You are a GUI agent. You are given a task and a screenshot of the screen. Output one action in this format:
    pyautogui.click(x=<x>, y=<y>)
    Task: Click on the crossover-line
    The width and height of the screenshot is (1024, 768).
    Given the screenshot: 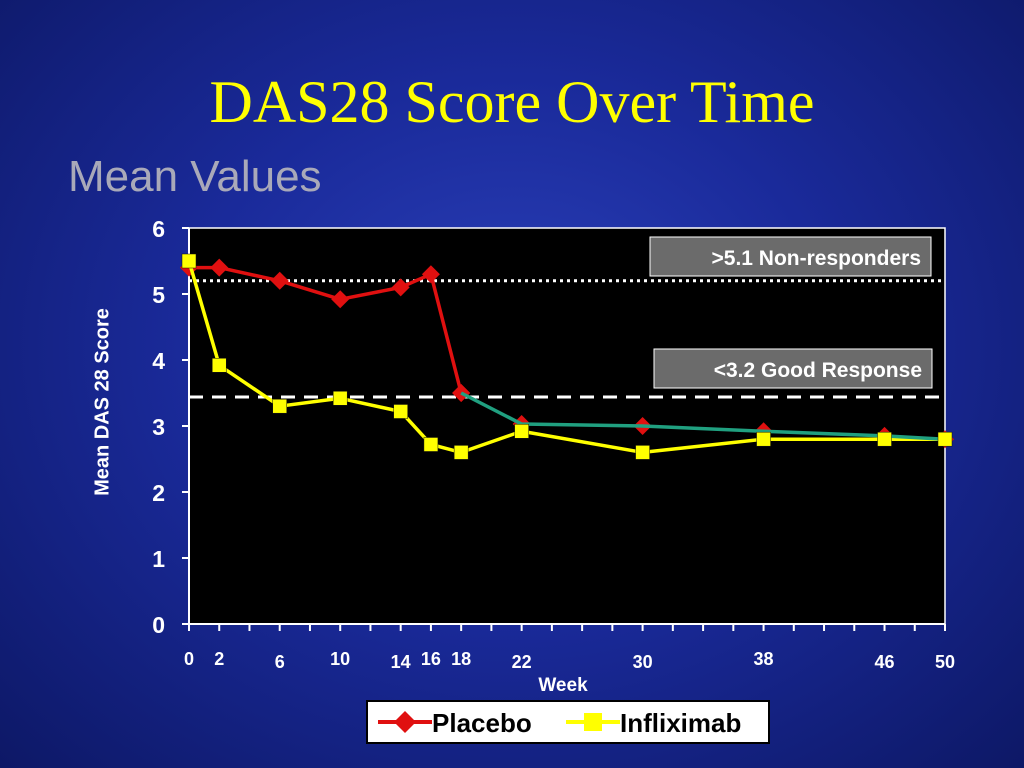 What is the action you would take?
    pyautogui.click(x=703, y=416)
    